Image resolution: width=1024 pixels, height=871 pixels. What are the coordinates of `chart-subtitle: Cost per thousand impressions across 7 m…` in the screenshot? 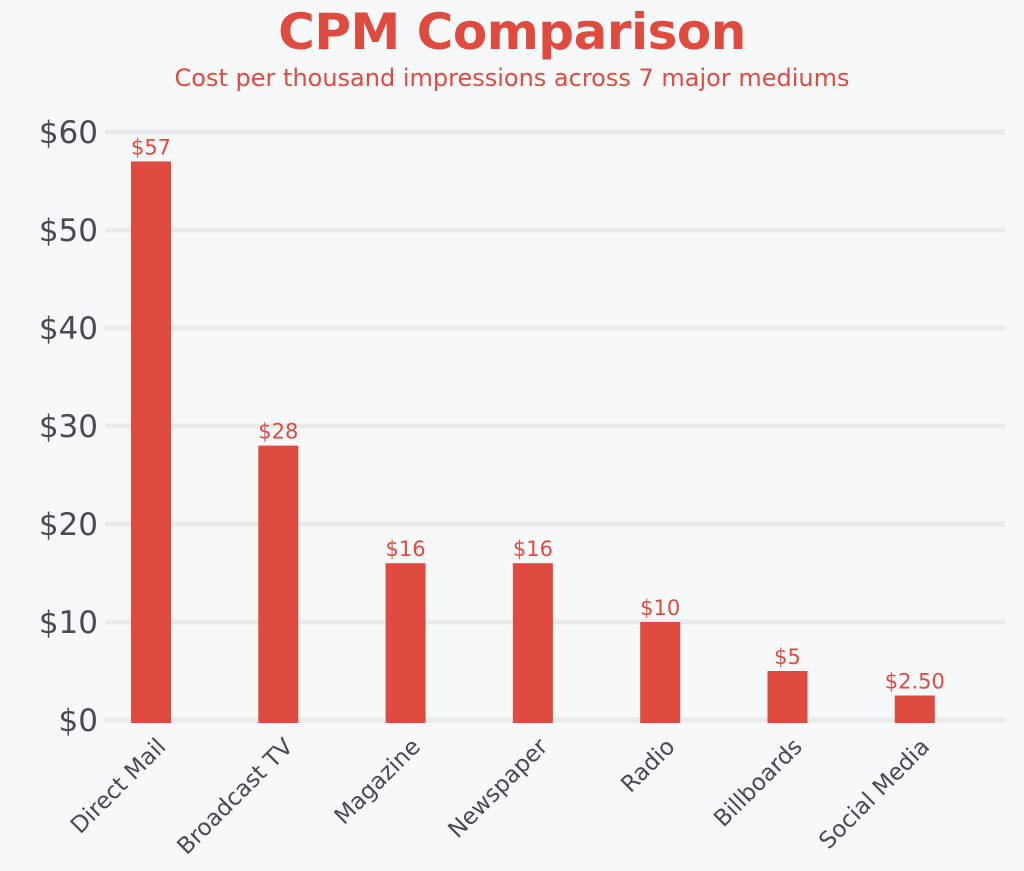 It's located at (512, 78).